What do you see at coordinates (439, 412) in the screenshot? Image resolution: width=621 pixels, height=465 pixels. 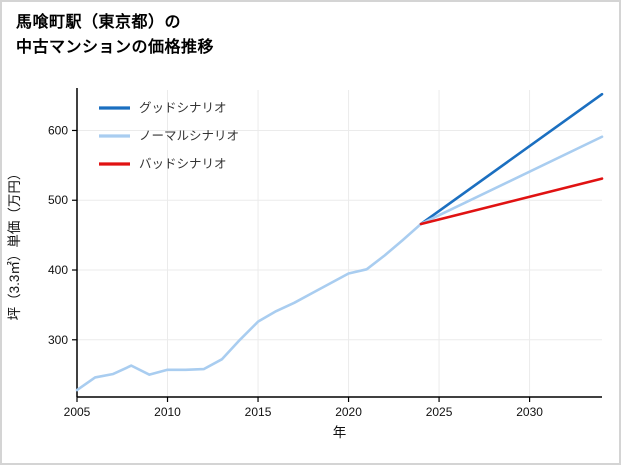 I see `x-tick-label: 2025` at bounding box center [439, 412].